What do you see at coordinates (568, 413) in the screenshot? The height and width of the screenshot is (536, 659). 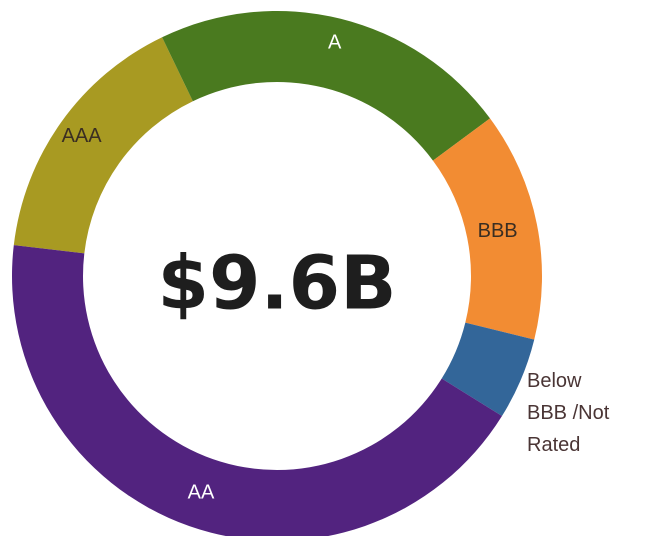 I see `segment-label: Below BBB /Not Rated` at bounding box center [568, 413].